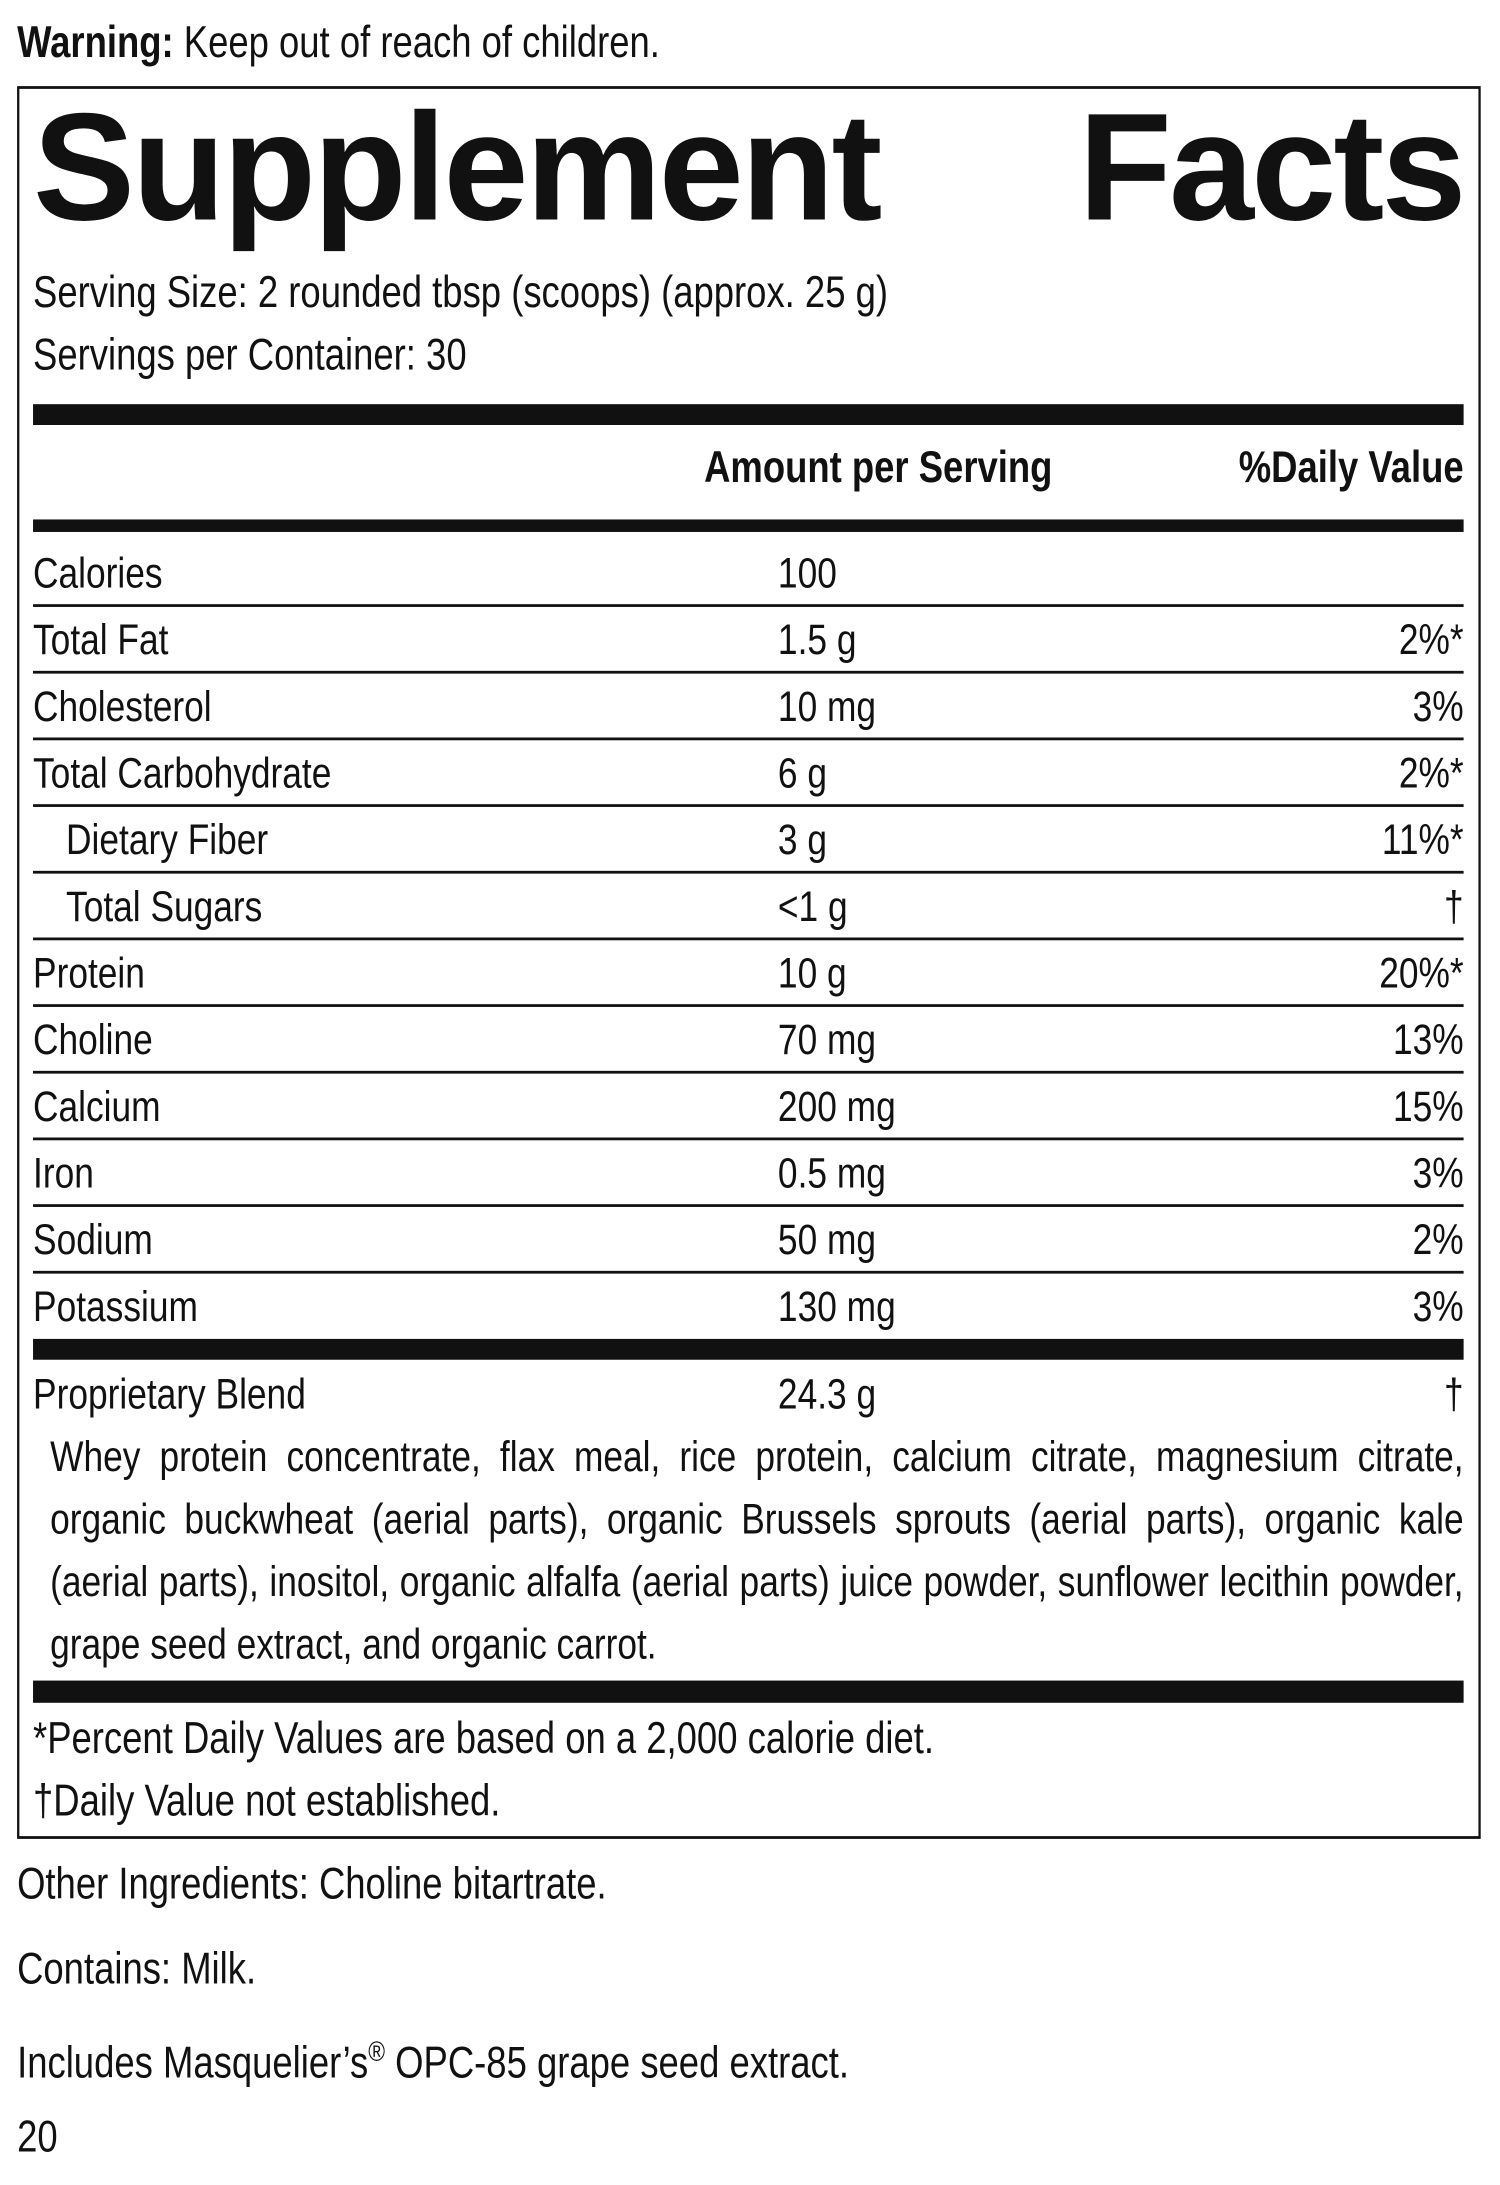 The image size is (1500, 2185). Describe the element at coordinates (97, 1106) in the screenshot. I see `nutrient-name: Calcium` at that location.